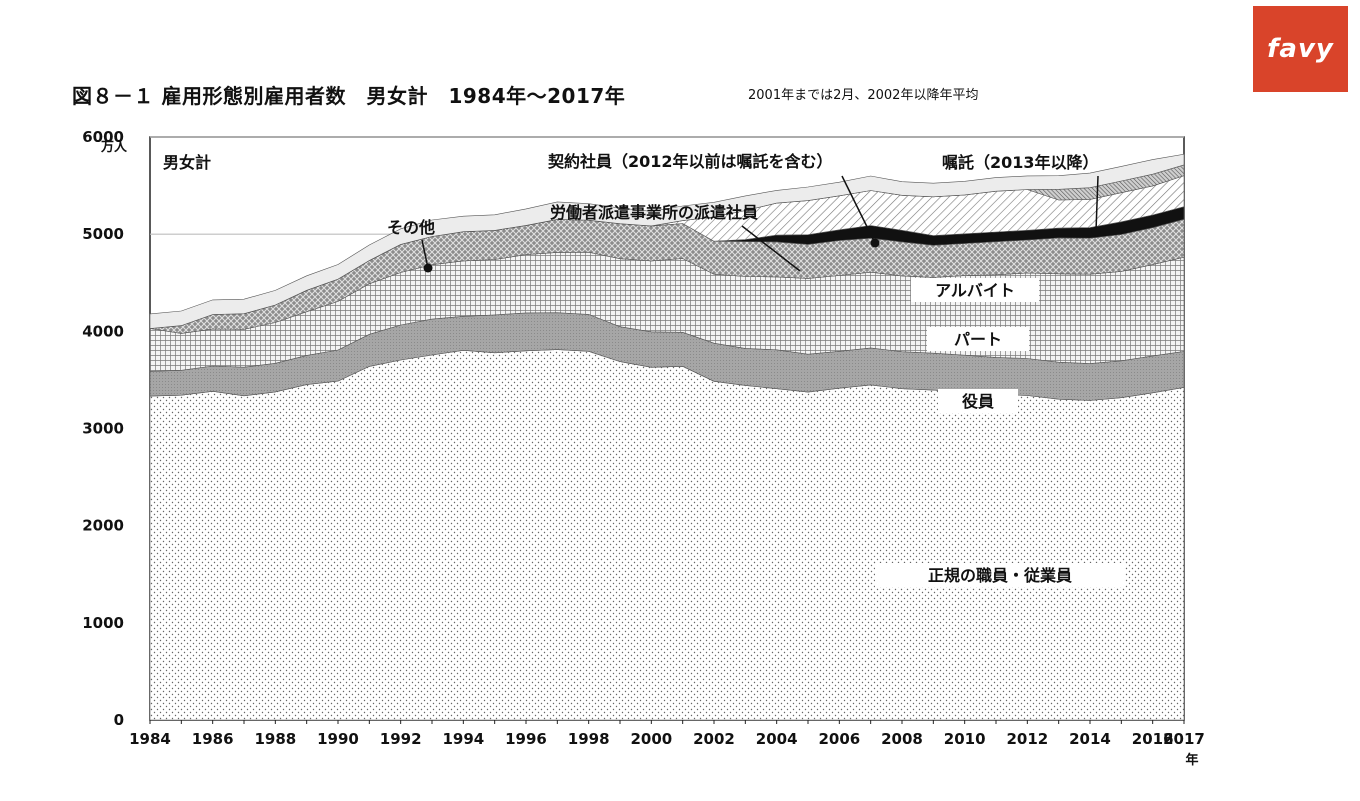 The height and width of the screenshot is (801, 1360). Describe the element at coordinates (338, 739) in the screenshot. I see `x-tick-label: 1990` at that location.